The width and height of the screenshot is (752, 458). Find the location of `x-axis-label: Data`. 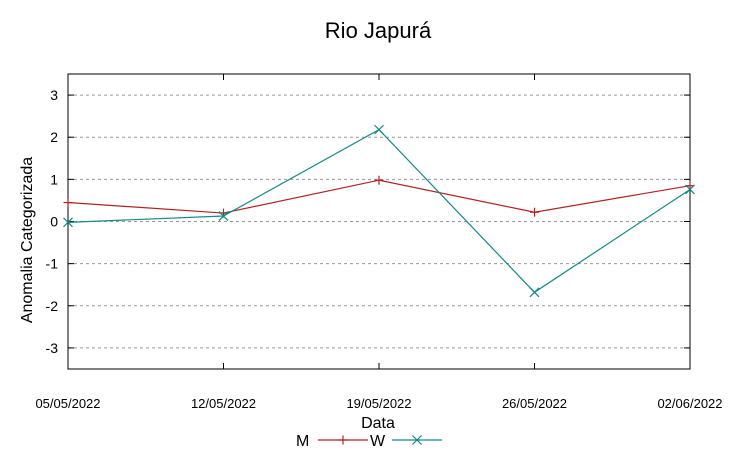

x-axis-label: Data is located at coordinates (378, 423).